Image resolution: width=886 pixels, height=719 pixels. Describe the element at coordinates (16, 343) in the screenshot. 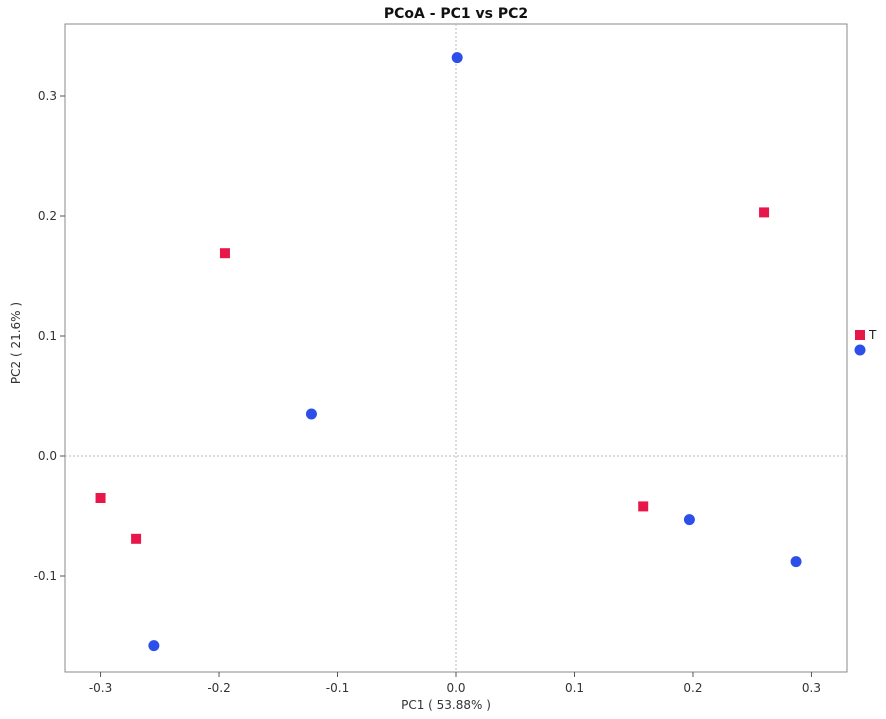

I see `y-axis-label: PC2 ( 21.6% )` at that location.